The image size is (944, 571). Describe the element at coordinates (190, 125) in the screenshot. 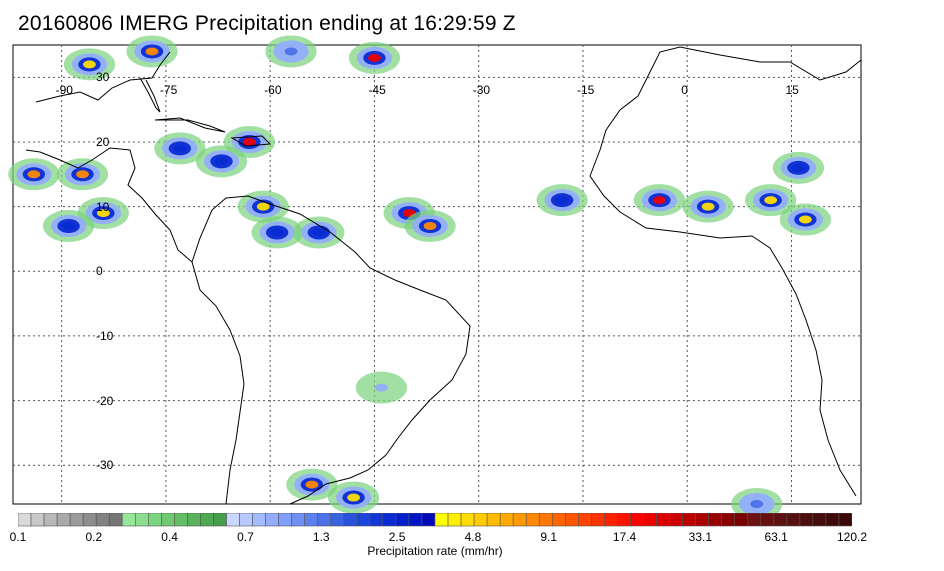

I see `cuba-coast` at that location.